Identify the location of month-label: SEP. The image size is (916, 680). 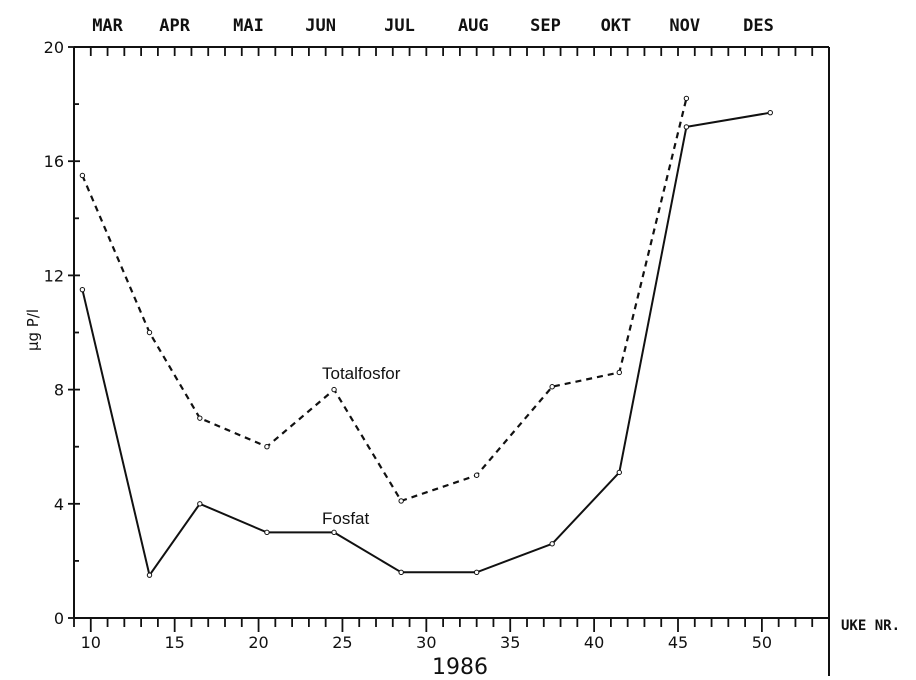
(545, 26).